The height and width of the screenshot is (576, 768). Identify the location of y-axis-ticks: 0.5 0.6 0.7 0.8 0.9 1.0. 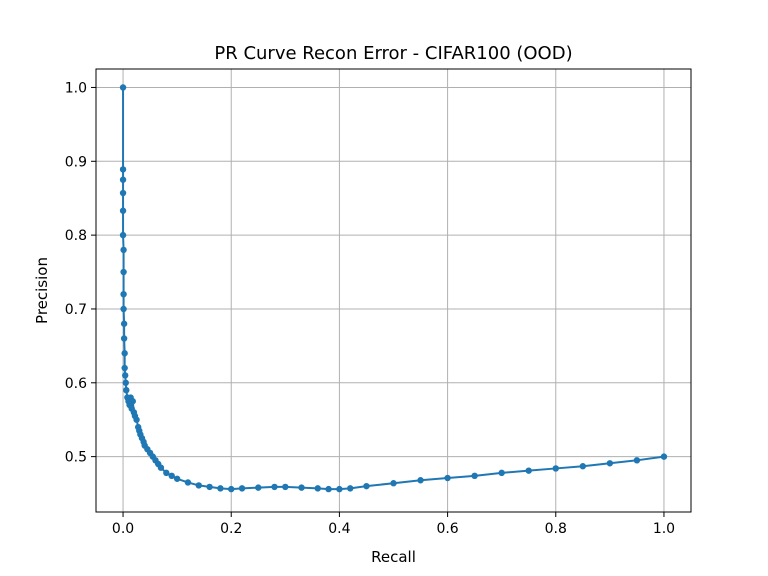
(80, 273).